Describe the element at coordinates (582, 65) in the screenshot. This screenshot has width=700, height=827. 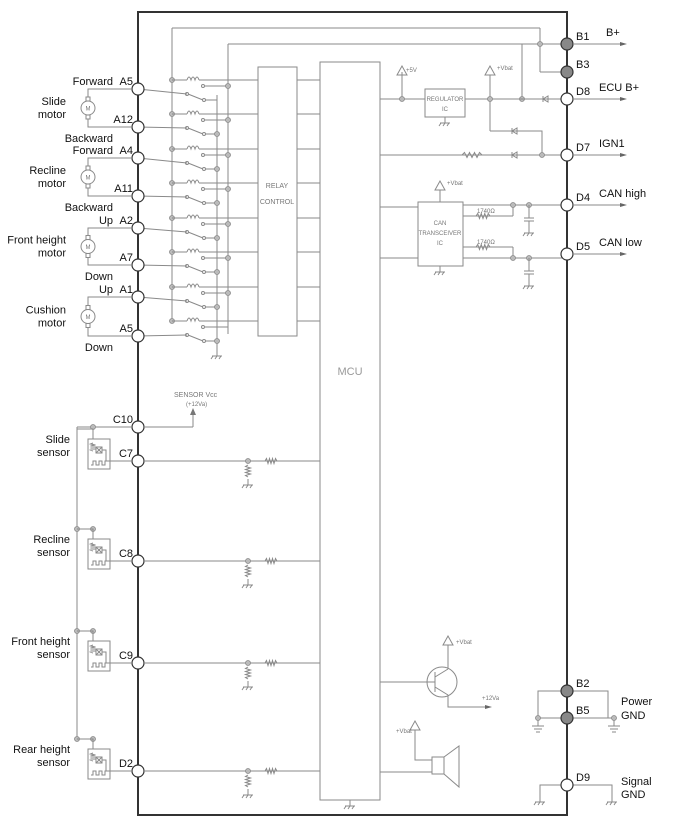
I see `pin-label: B3` at that location.